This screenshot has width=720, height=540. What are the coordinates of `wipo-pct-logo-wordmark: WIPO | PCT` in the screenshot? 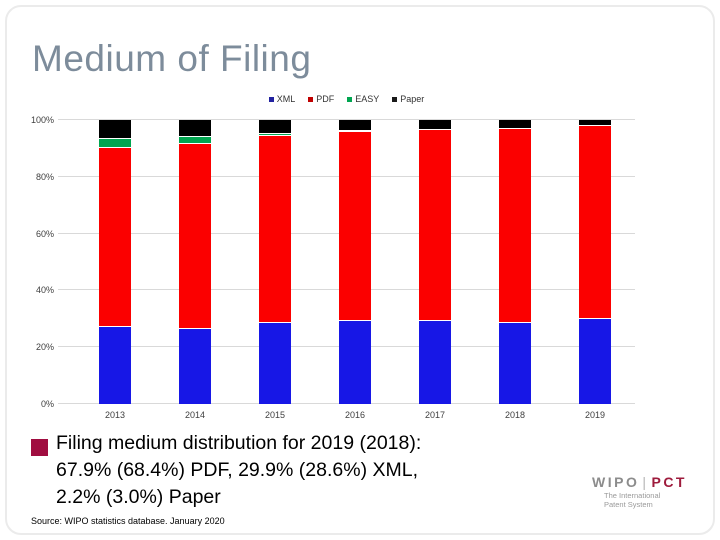 It's located at (639, 482).